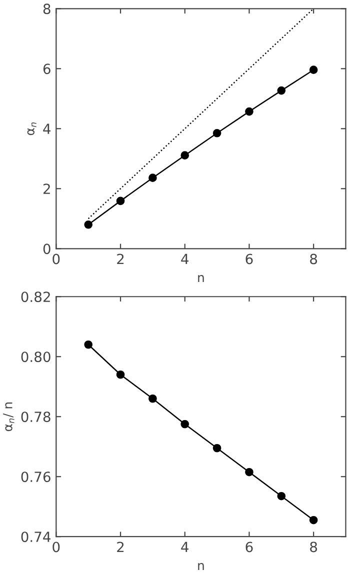 The height and width of the screenshot is (577, 351). What do you see at coordinates (35, 417) in the screenshot?
I see `y-tick-label: 0.78` at bounding box center [35, 417].